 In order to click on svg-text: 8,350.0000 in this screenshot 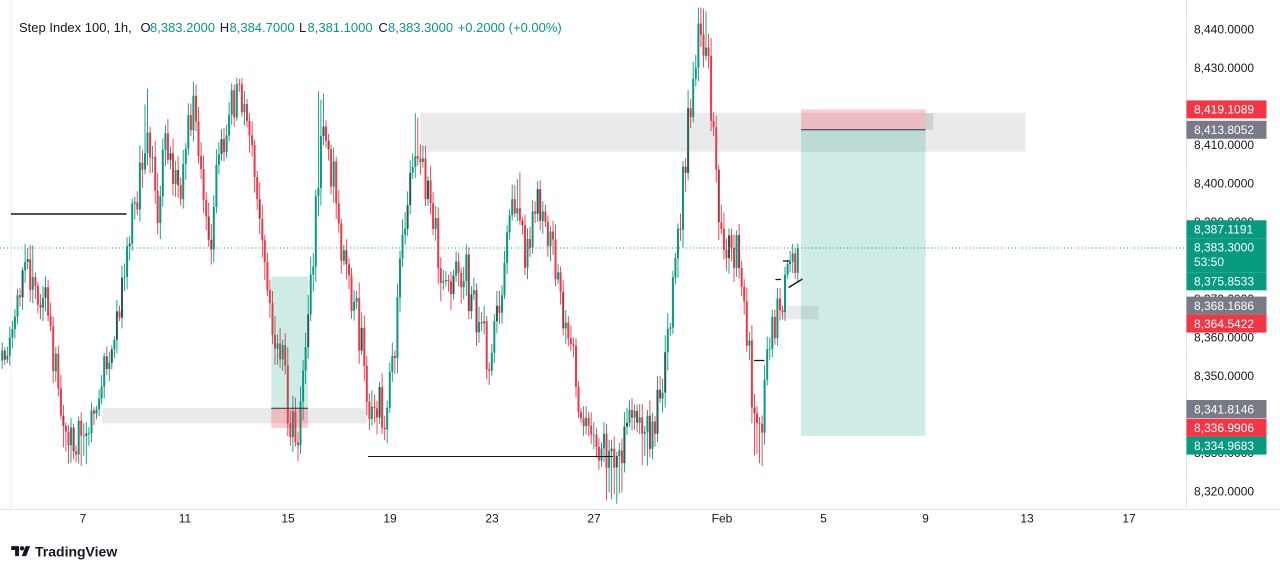, I will do `click(1224, 376)`.